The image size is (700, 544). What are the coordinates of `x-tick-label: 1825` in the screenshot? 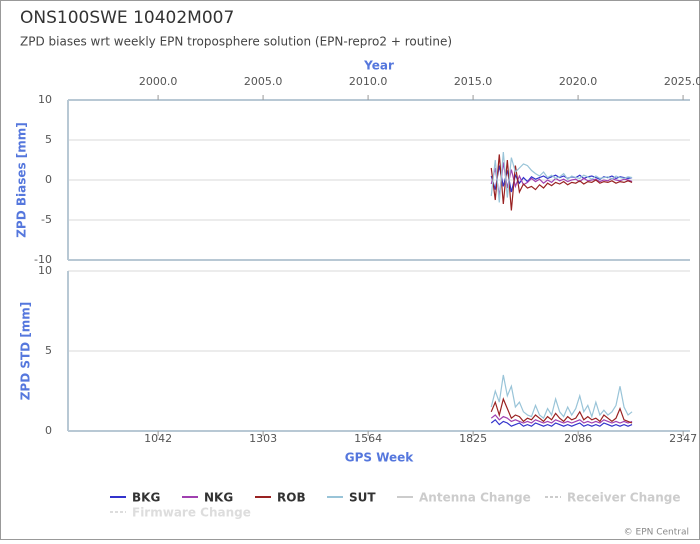 It's located at (473, 438).